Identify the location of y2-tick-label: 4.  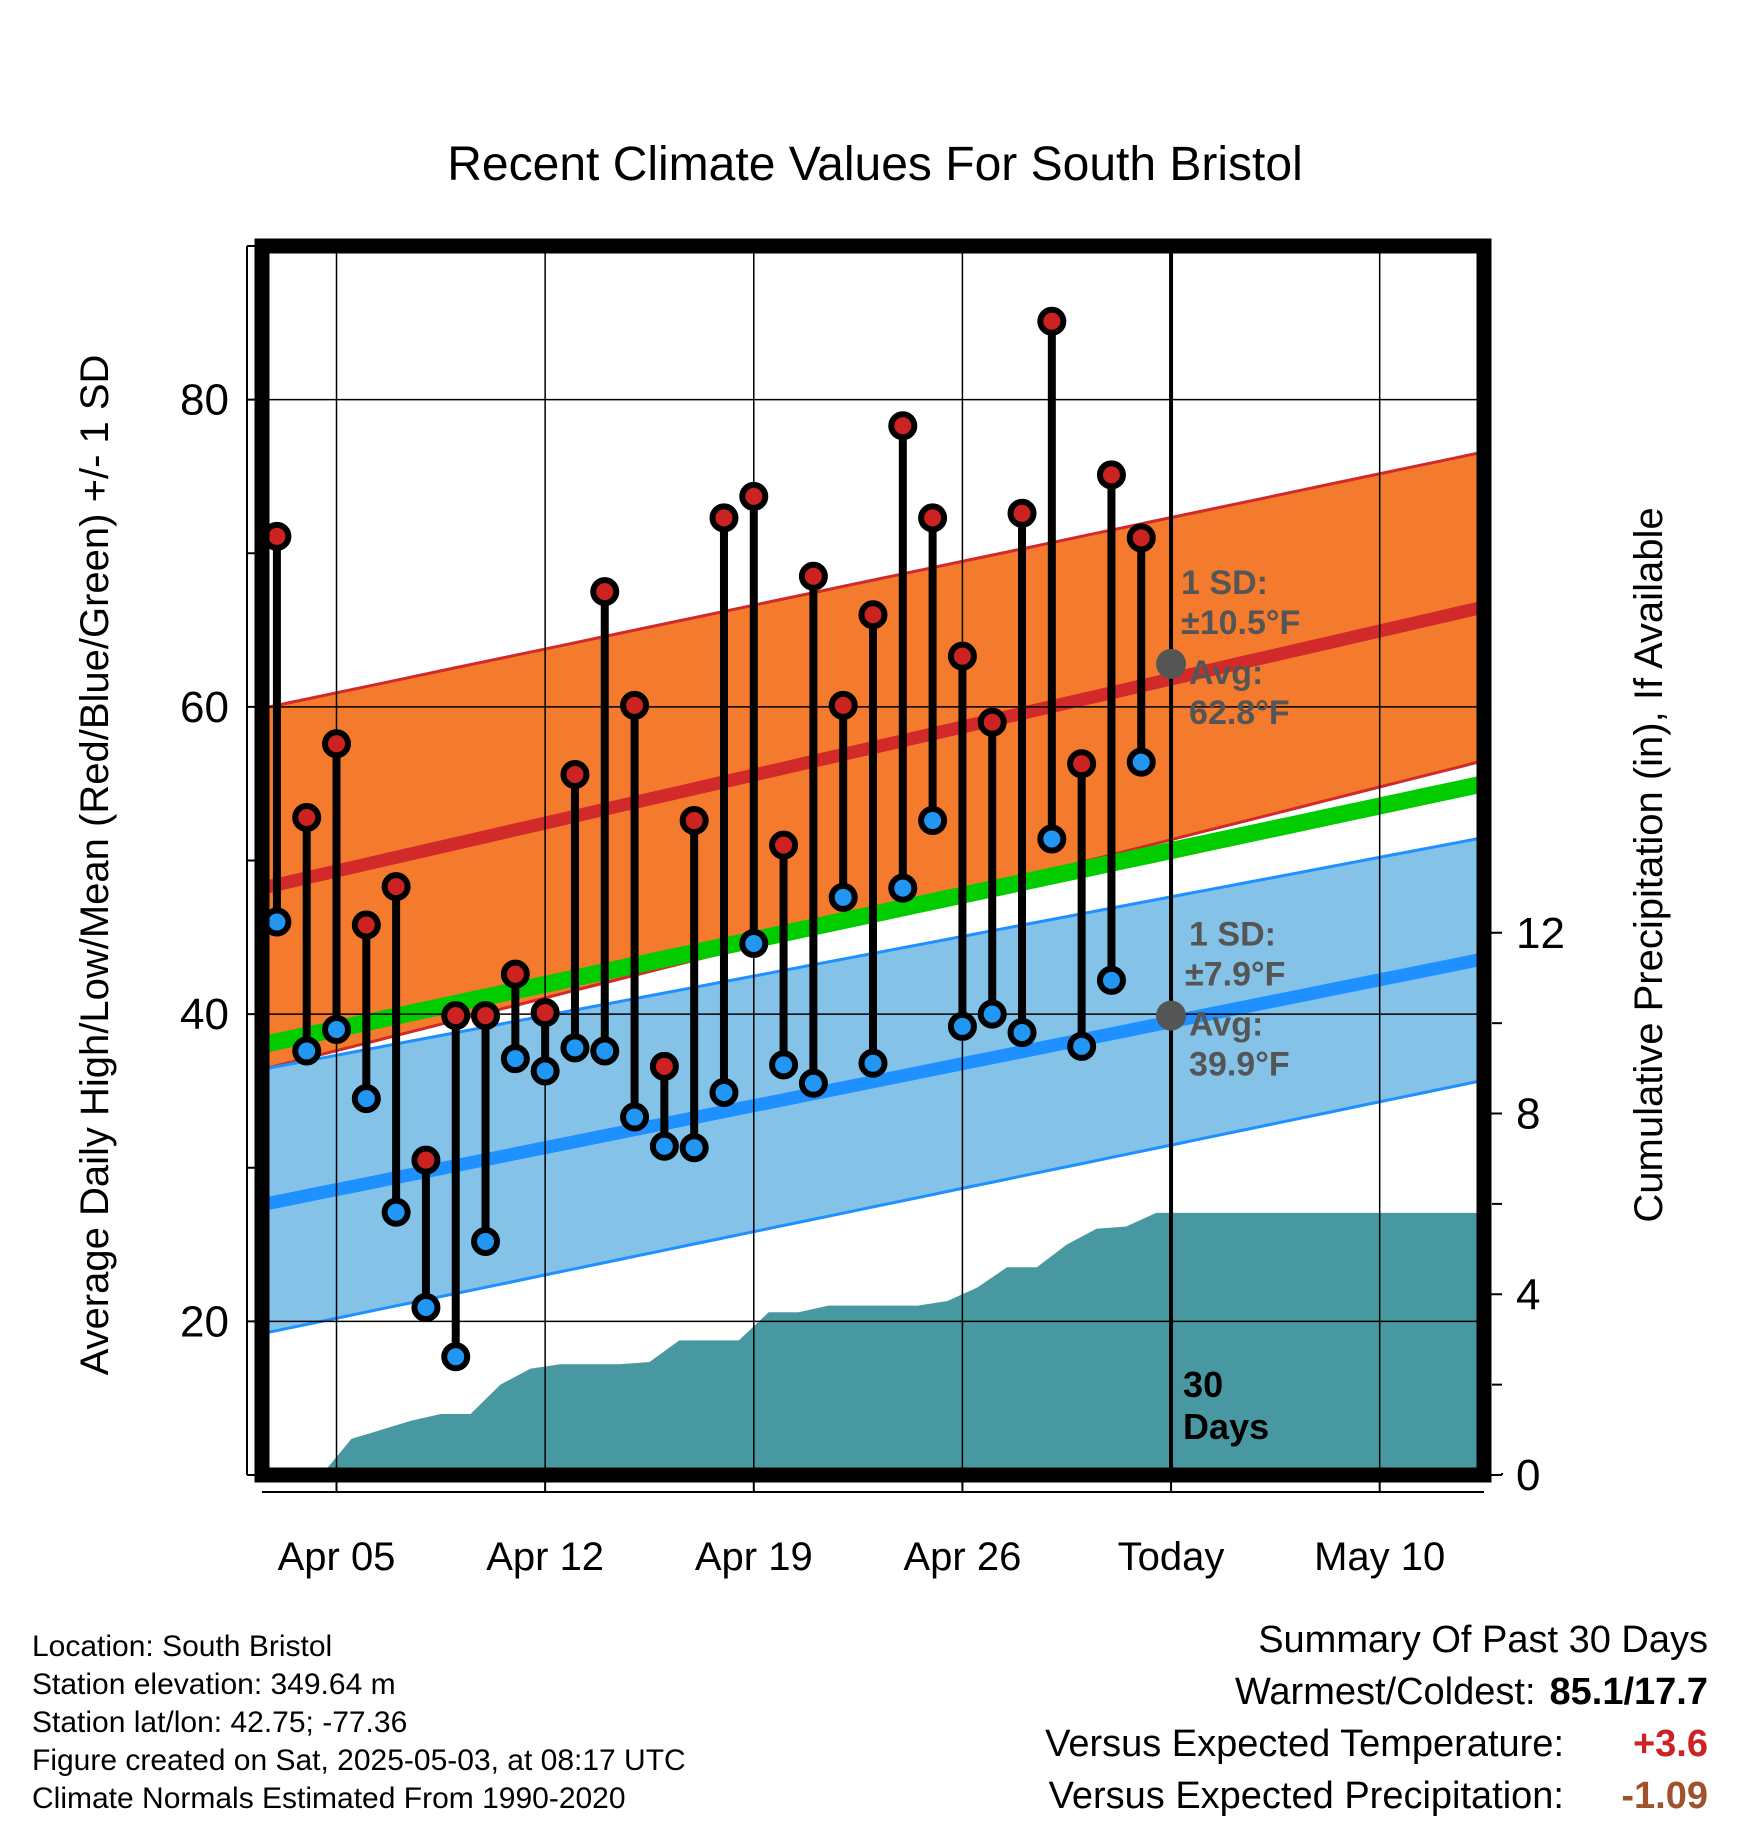
(1528, 1294).